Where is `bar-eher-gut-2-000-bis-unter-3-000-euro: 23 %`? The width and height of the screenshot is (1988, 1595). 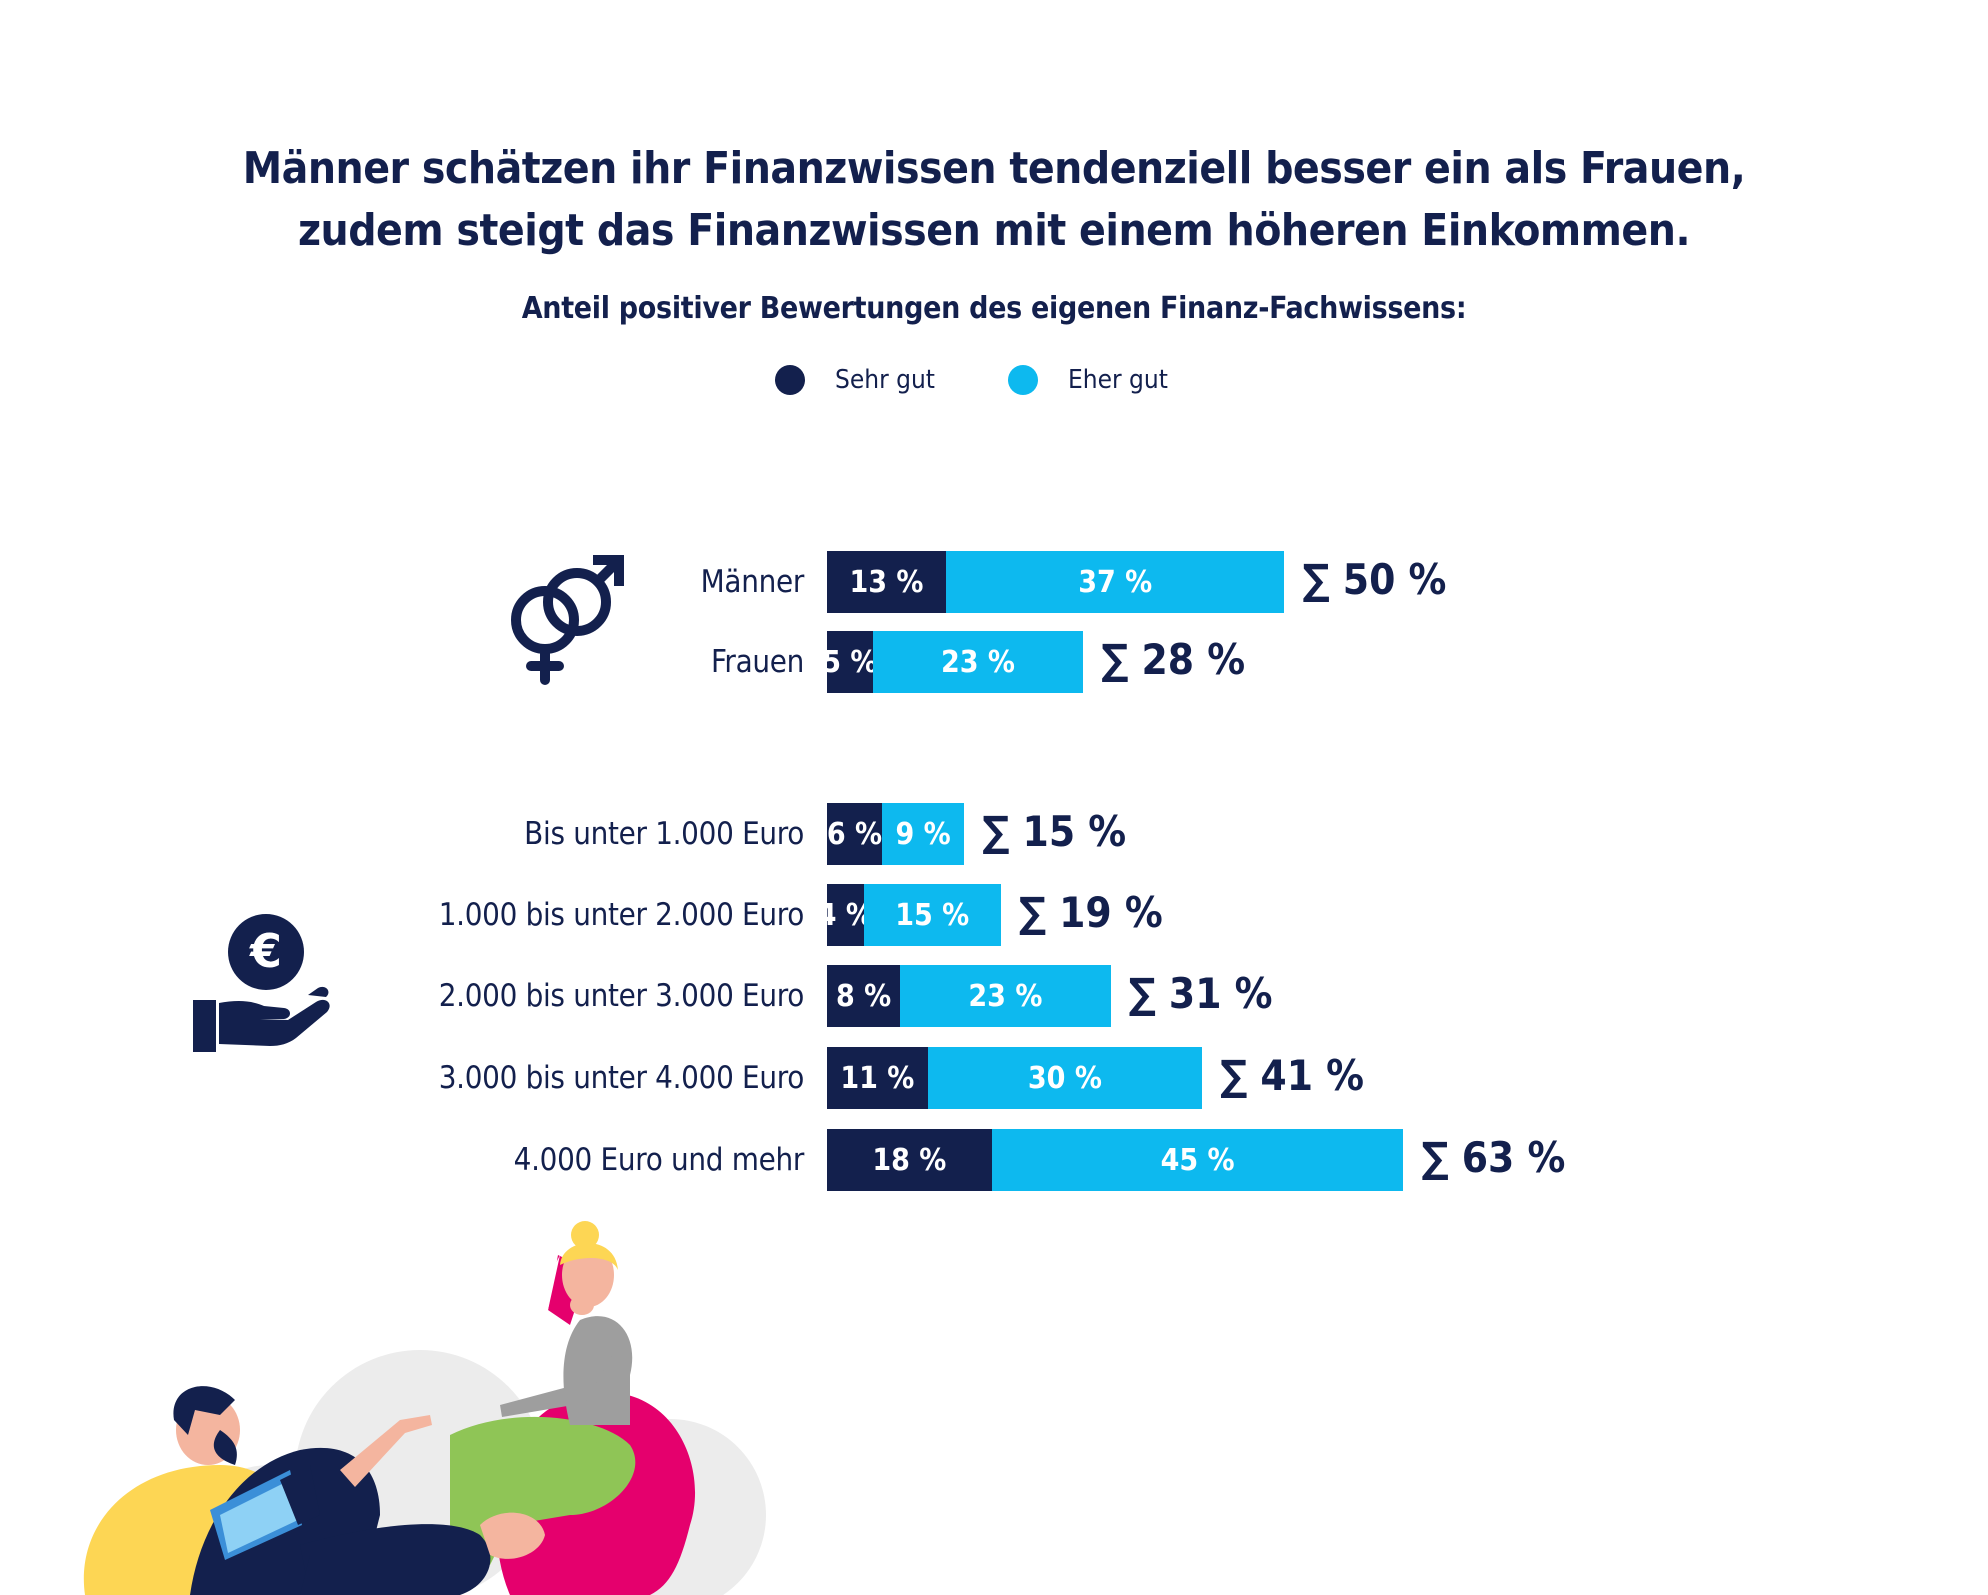 bar-eher-gut-2-000-bis-unter-3-000-euro: 23 % is located at coordinates (1005, 996).